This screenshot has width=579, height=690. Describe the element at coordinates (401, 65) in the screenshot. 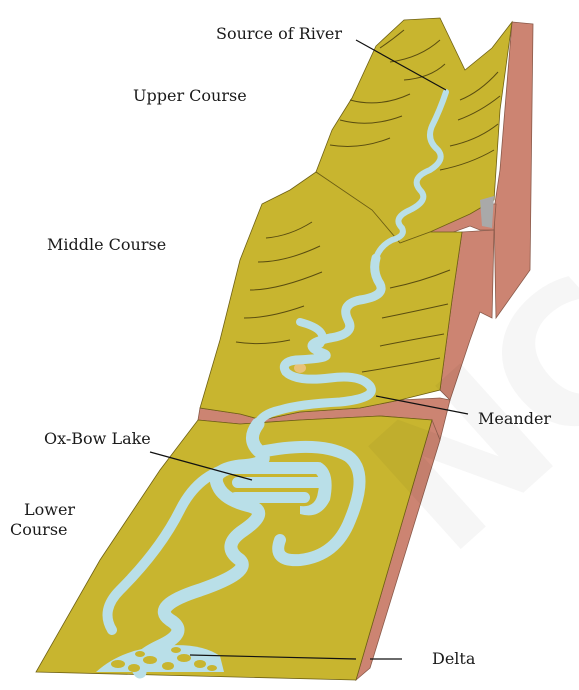

I see `leader-source` at that location.